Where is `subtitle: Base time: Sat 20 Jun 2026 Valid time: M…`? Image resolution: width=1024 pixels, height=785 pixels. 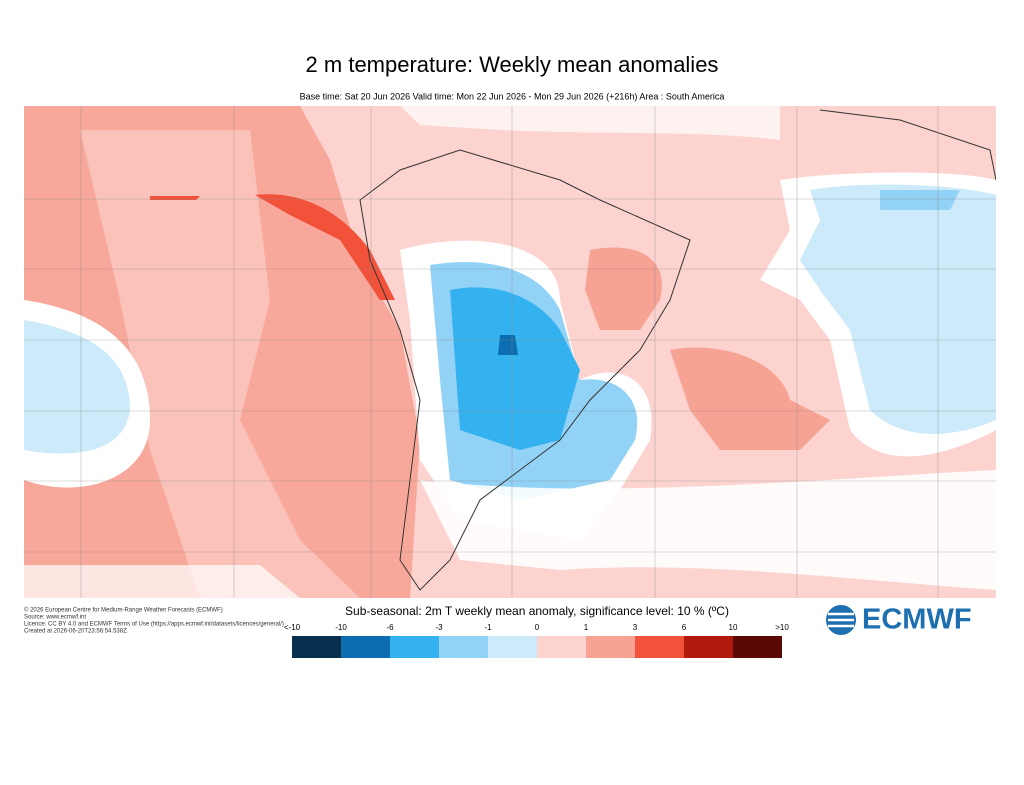
subtitle: Base time: Sat 20 Jun 2026 Valid time: M… is located at coordinates (512, 96).